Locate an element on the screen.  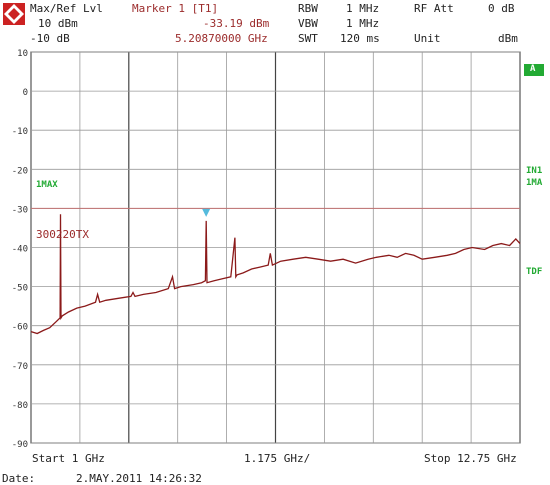
y-tick-label: -30 is located at coordinates (20, 210).